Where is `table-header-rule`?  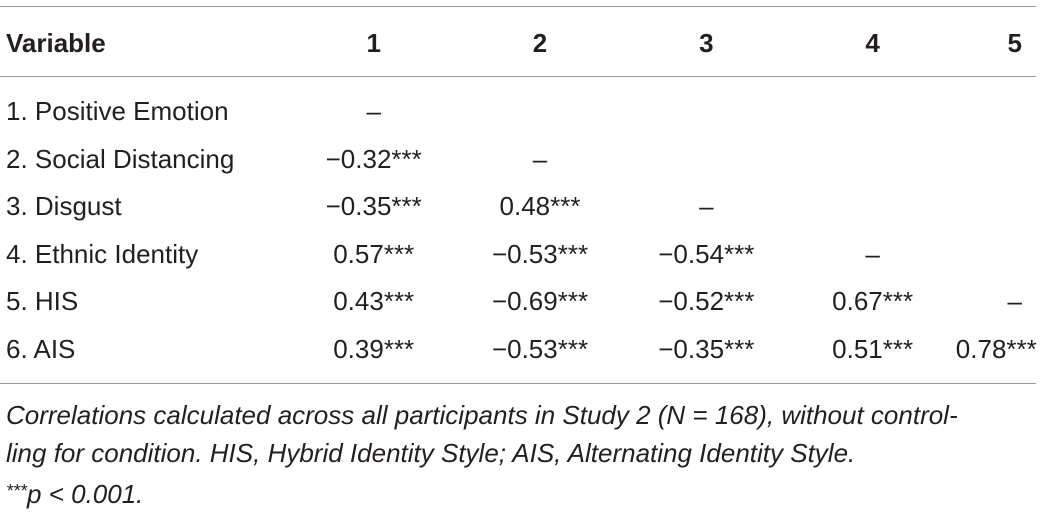 table-header-rule is located at coordinates (518, 76).